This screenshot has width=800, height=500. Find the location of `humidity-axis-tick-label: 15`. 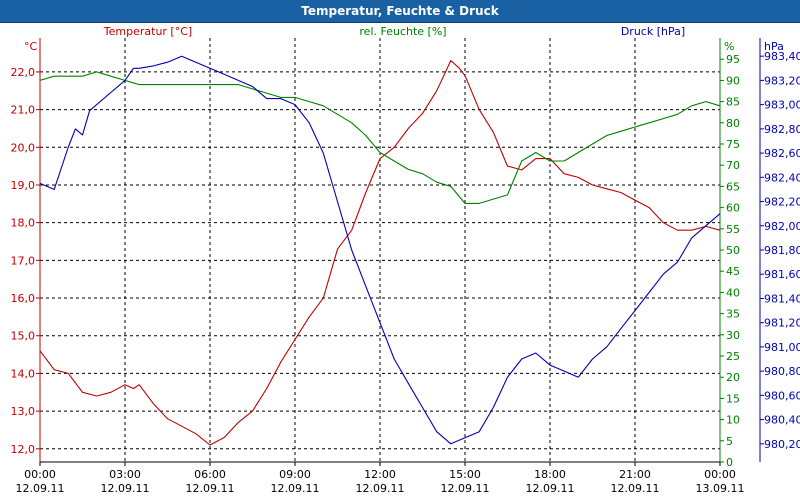

humidity-axis-tick-label: 15 is located at coordinates (733, 398).